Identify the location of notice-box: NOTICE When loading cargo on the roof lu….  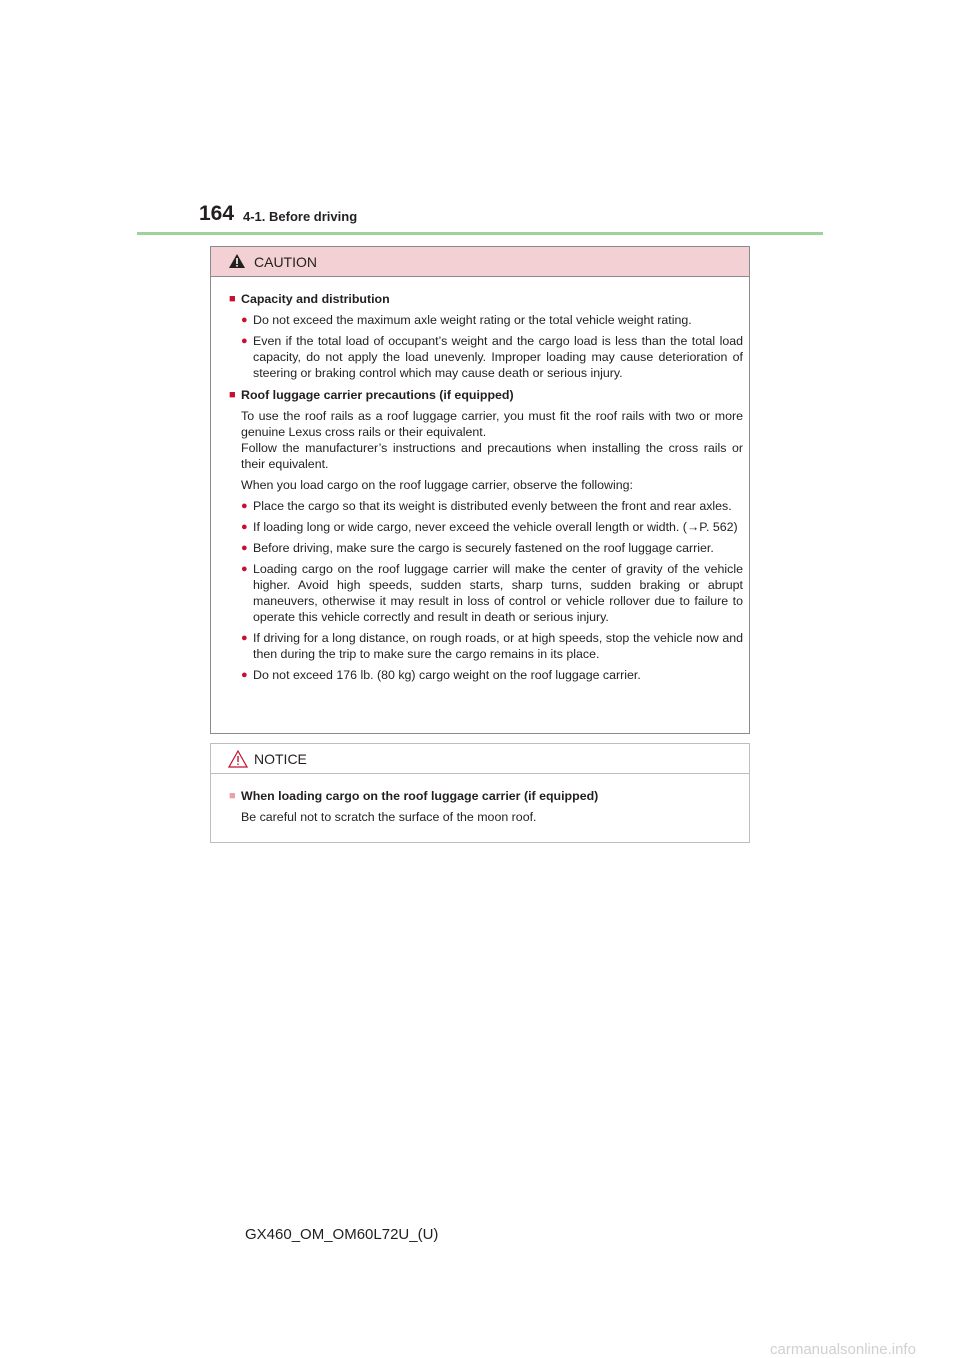
(480, 793).